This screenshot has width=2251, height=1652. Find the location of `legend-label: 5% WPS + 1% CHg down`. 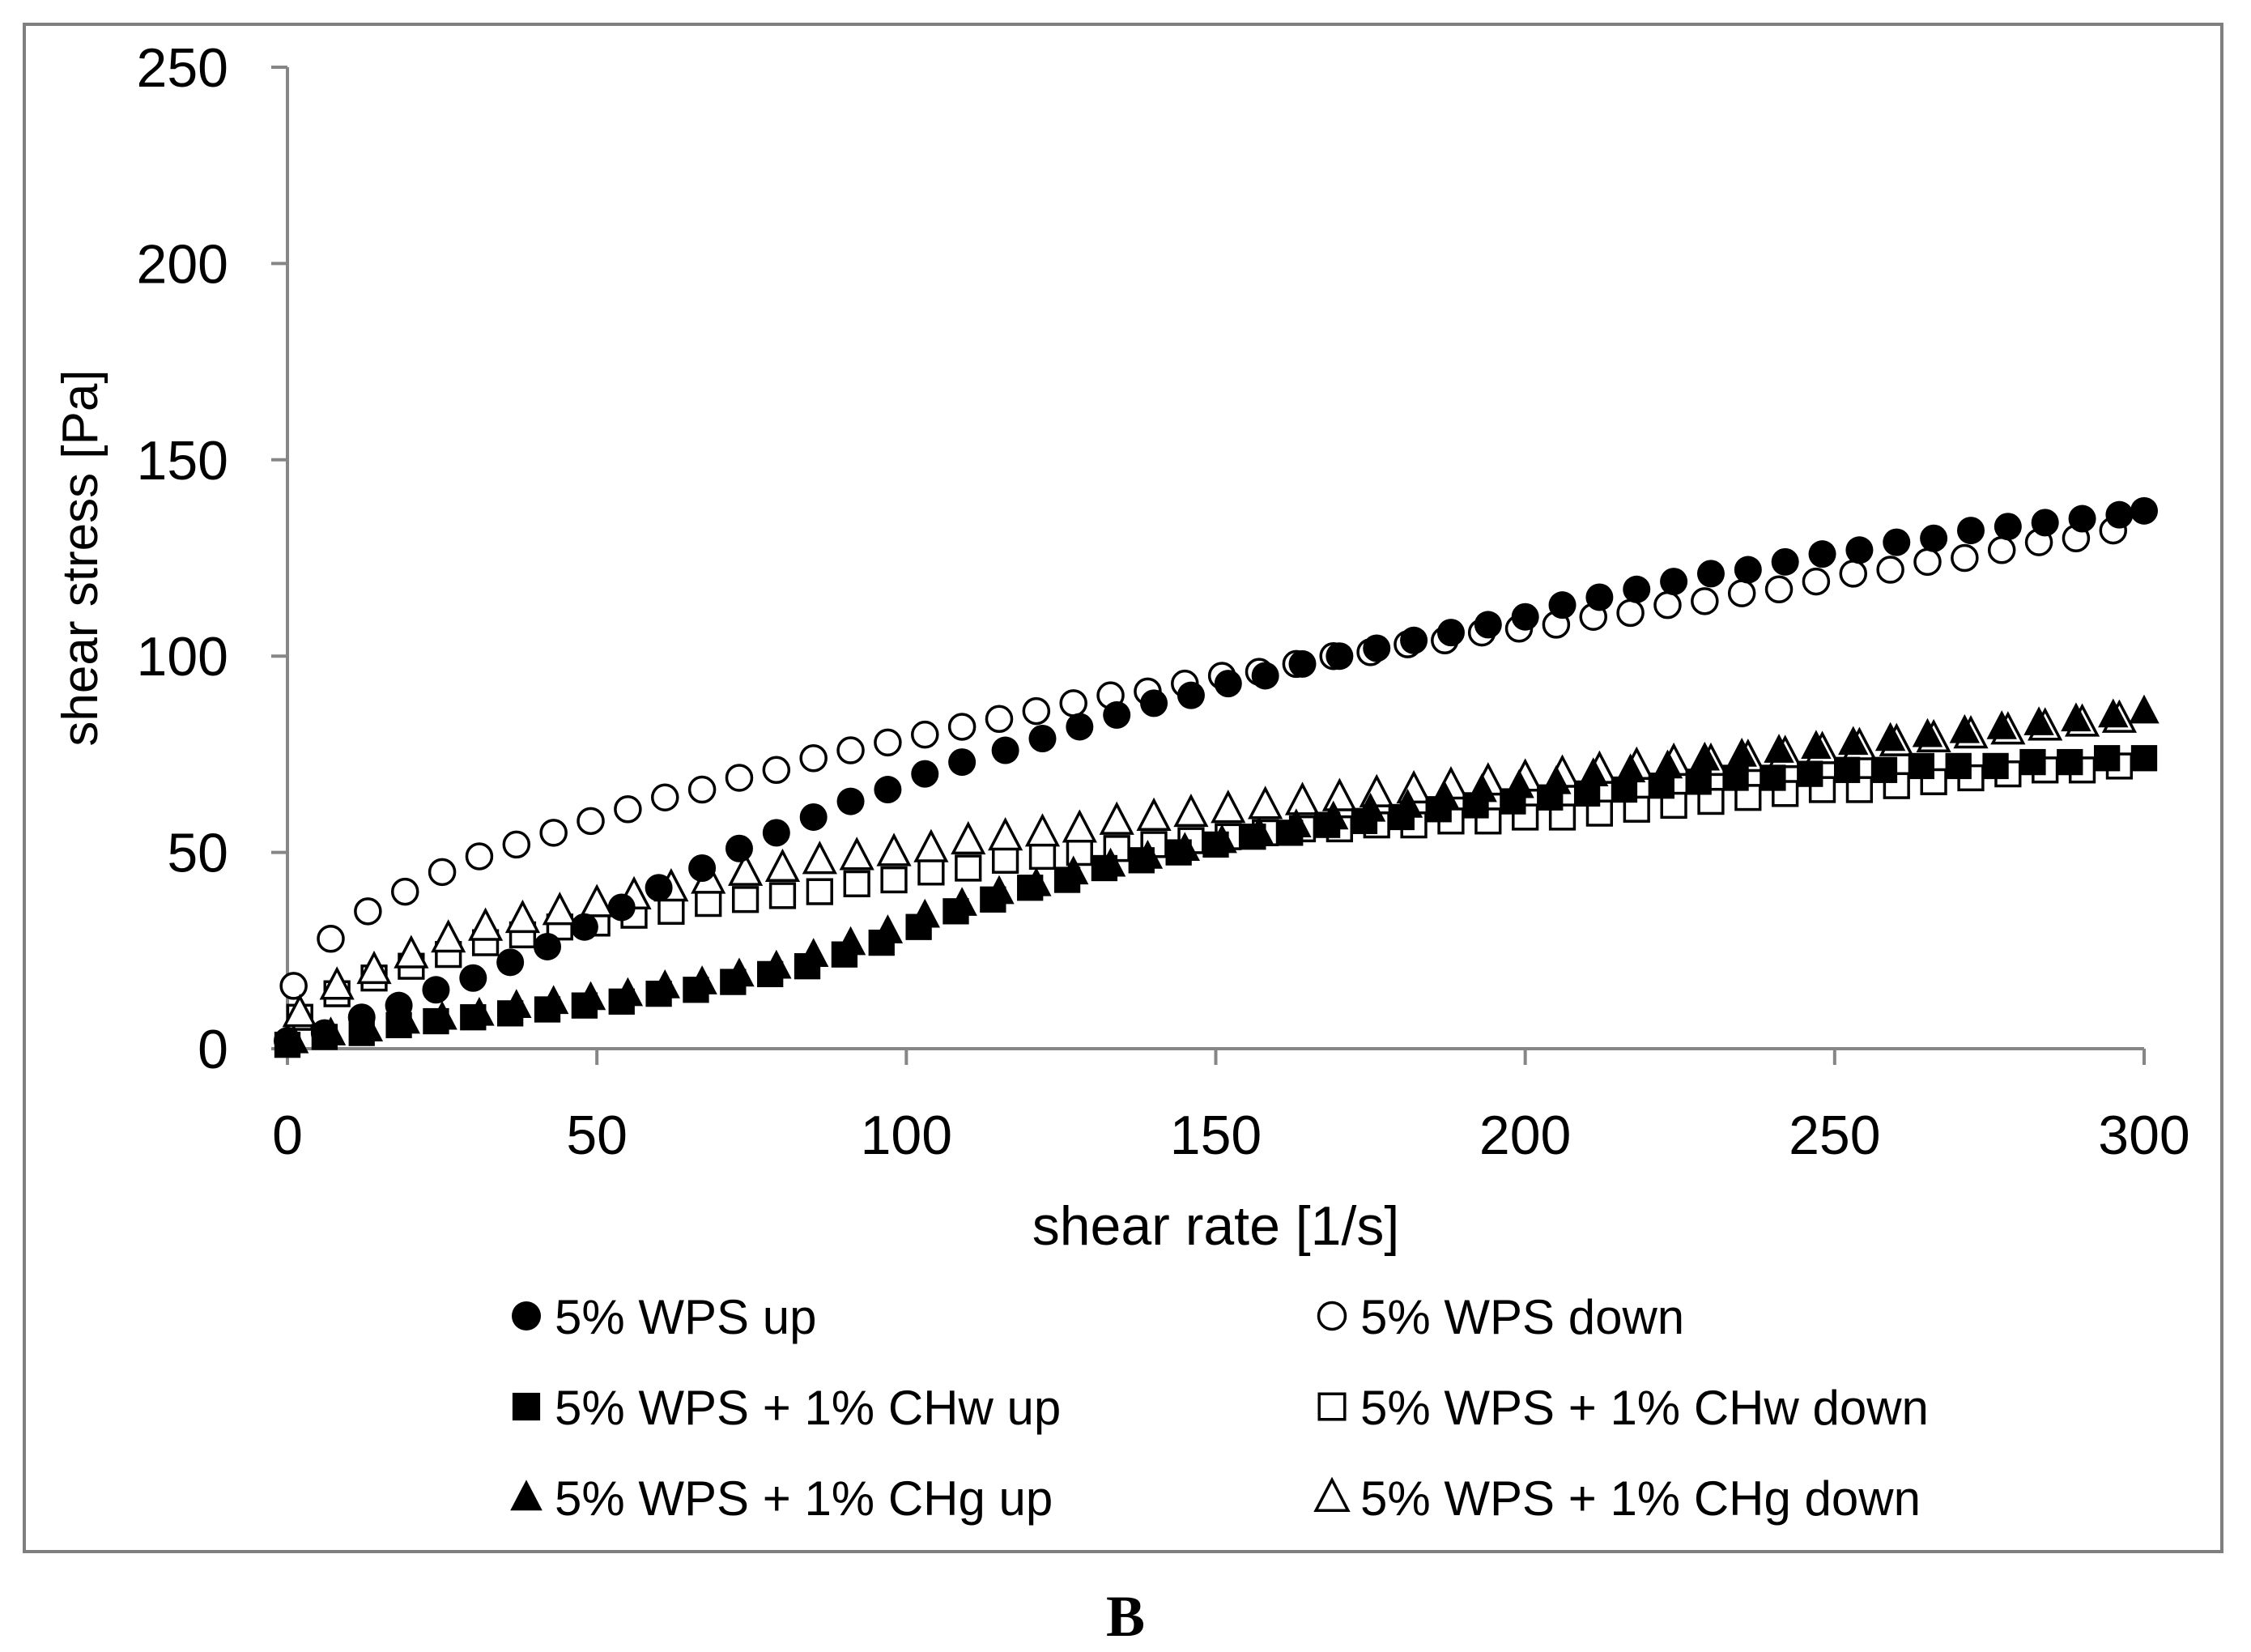

legend-label: 5% WPS + 1% CHg down is located at coordinates (1640, 1498).